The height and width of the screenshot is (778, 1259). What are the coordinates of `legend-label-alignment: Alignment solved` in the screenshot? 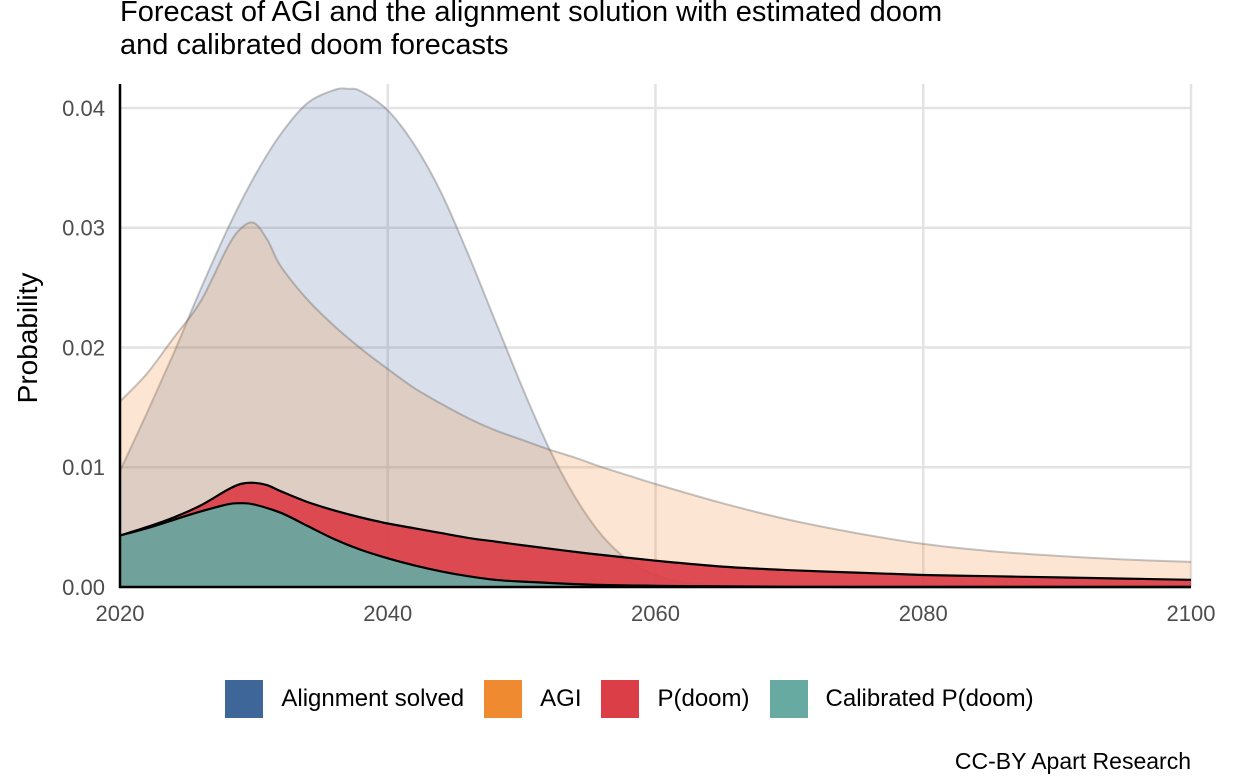 It's located at (373, 698).